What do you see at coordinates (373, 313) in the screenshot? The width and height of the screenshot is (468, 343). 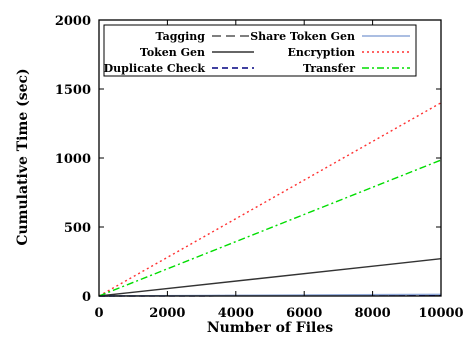 I see `x-tick-label: 8000` at bounding box center [373, 313].